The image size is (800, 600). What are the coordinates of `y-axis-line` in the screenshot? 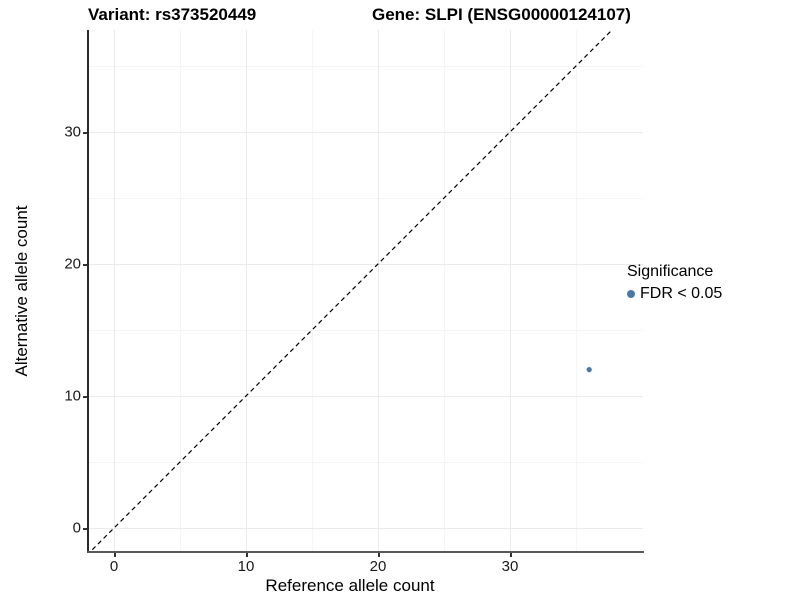 It's located at (88, 291).